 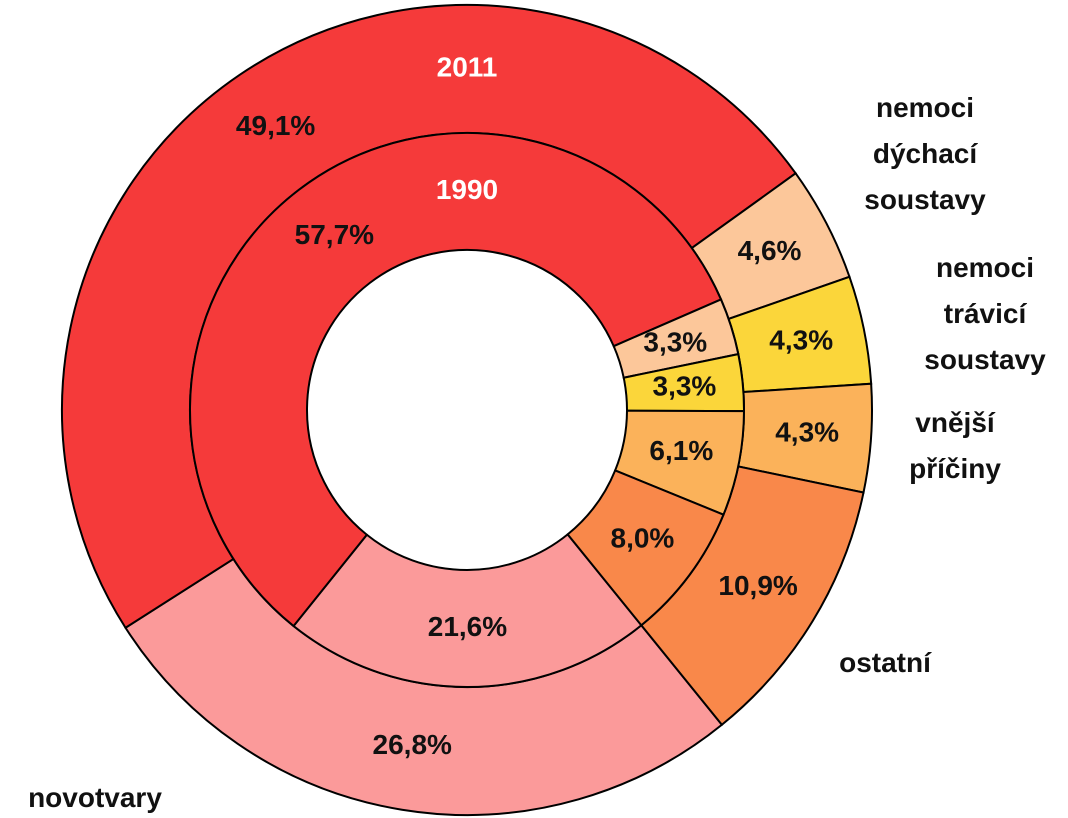 I want to click on ring-label: 1990, so click(x=467, y=189).